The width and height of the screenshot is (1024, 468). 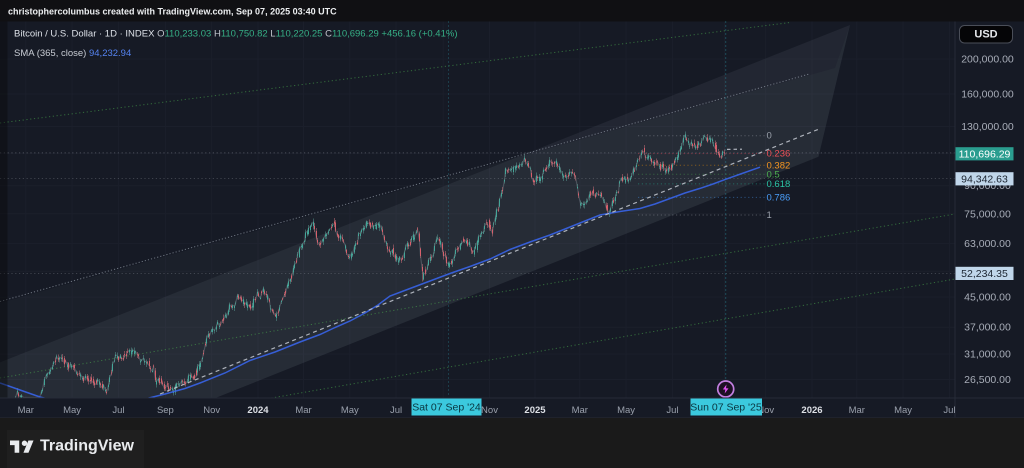 I want to click on svg-text: 130,000.00, so click(x=987, y=127).